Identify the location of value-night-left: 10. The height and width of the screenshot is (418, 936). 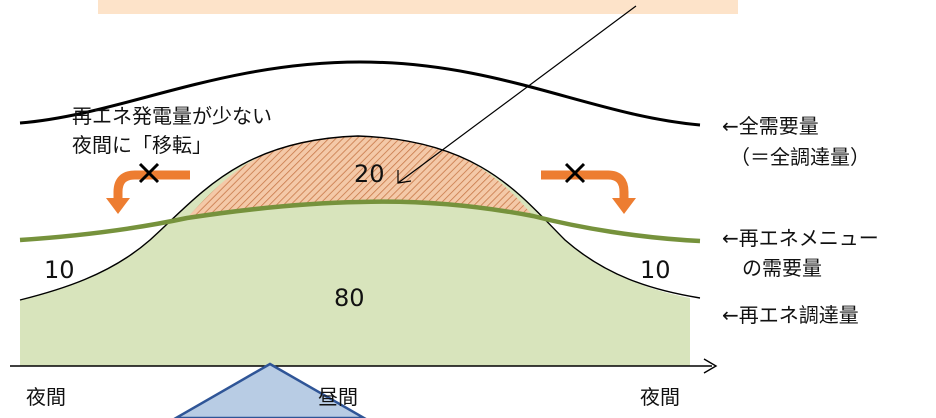
(59, 270).